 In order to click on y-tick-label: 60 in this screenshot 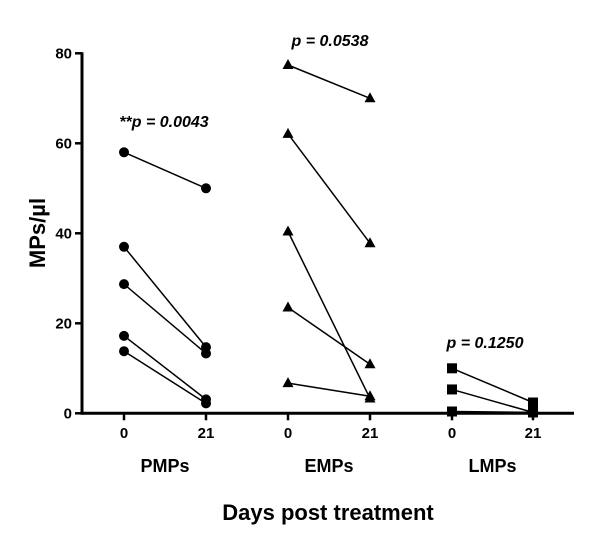, I will do `click(63, 143)`.